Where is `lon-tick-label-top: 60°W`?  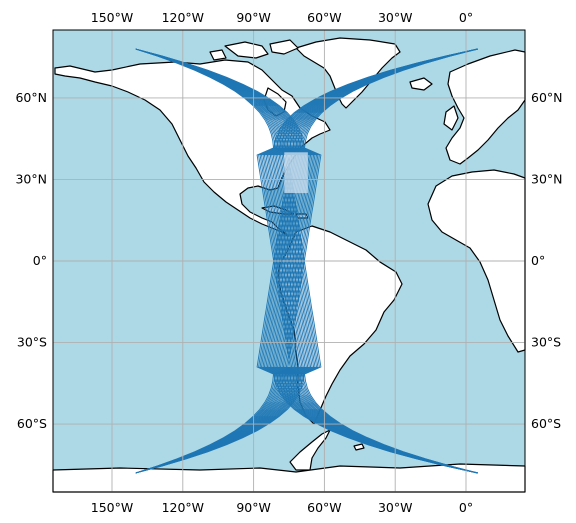 lon-tick-label-top: 60°W is located at coordinates (324, 17).